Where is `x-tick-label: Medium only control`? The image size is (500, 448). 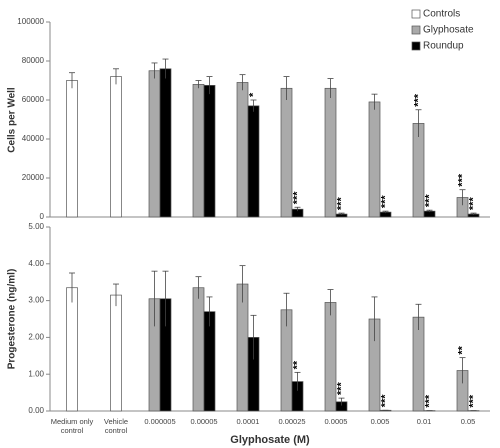 x-tick-label: Medium only control is located at coordinates (72, 426).